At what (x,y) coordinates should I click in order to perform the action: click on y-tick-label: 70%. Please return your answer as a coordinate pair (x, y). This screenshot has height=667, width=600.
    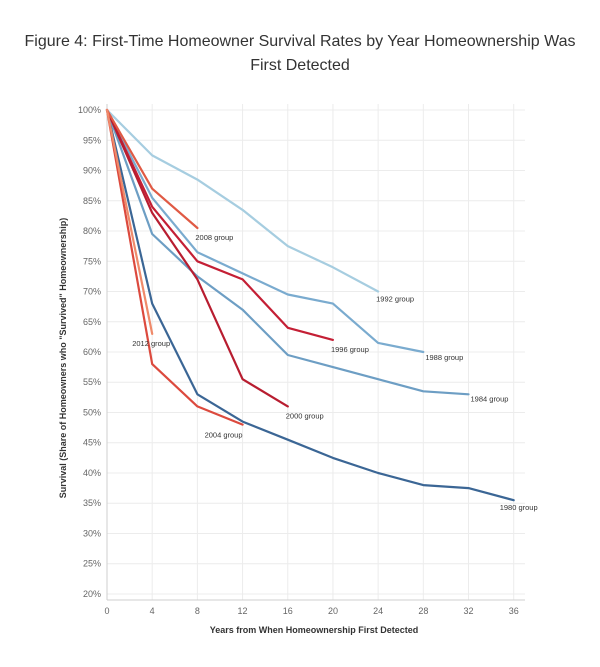
    Looking at the image, I should click on (92, 292).